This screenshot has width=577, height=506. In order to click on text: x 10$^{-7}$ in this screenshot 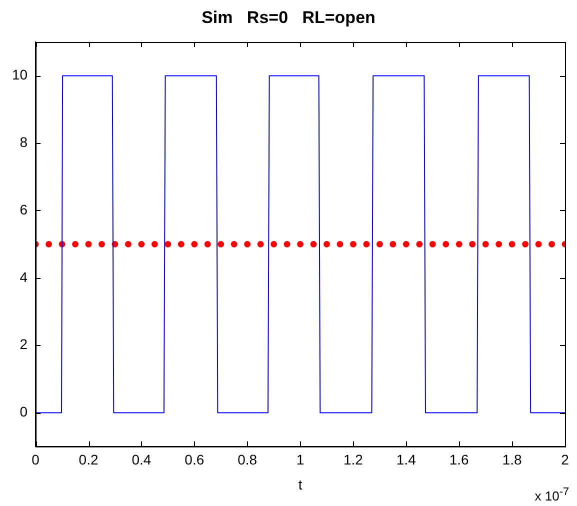, I will do `click(551, 495)`.